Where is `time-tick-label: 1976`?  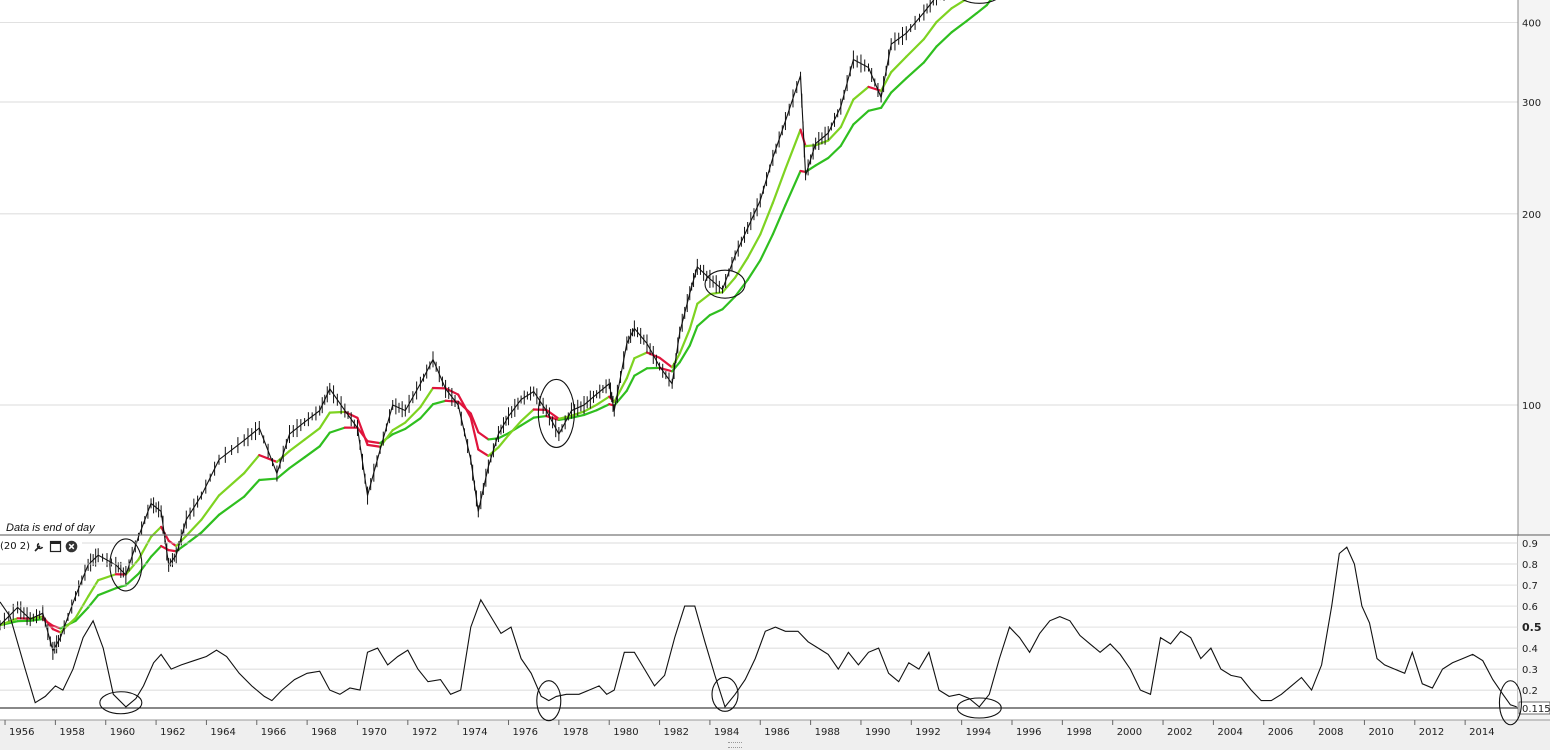
time-tick-label: 1976 is located at coordinates (525, 732).